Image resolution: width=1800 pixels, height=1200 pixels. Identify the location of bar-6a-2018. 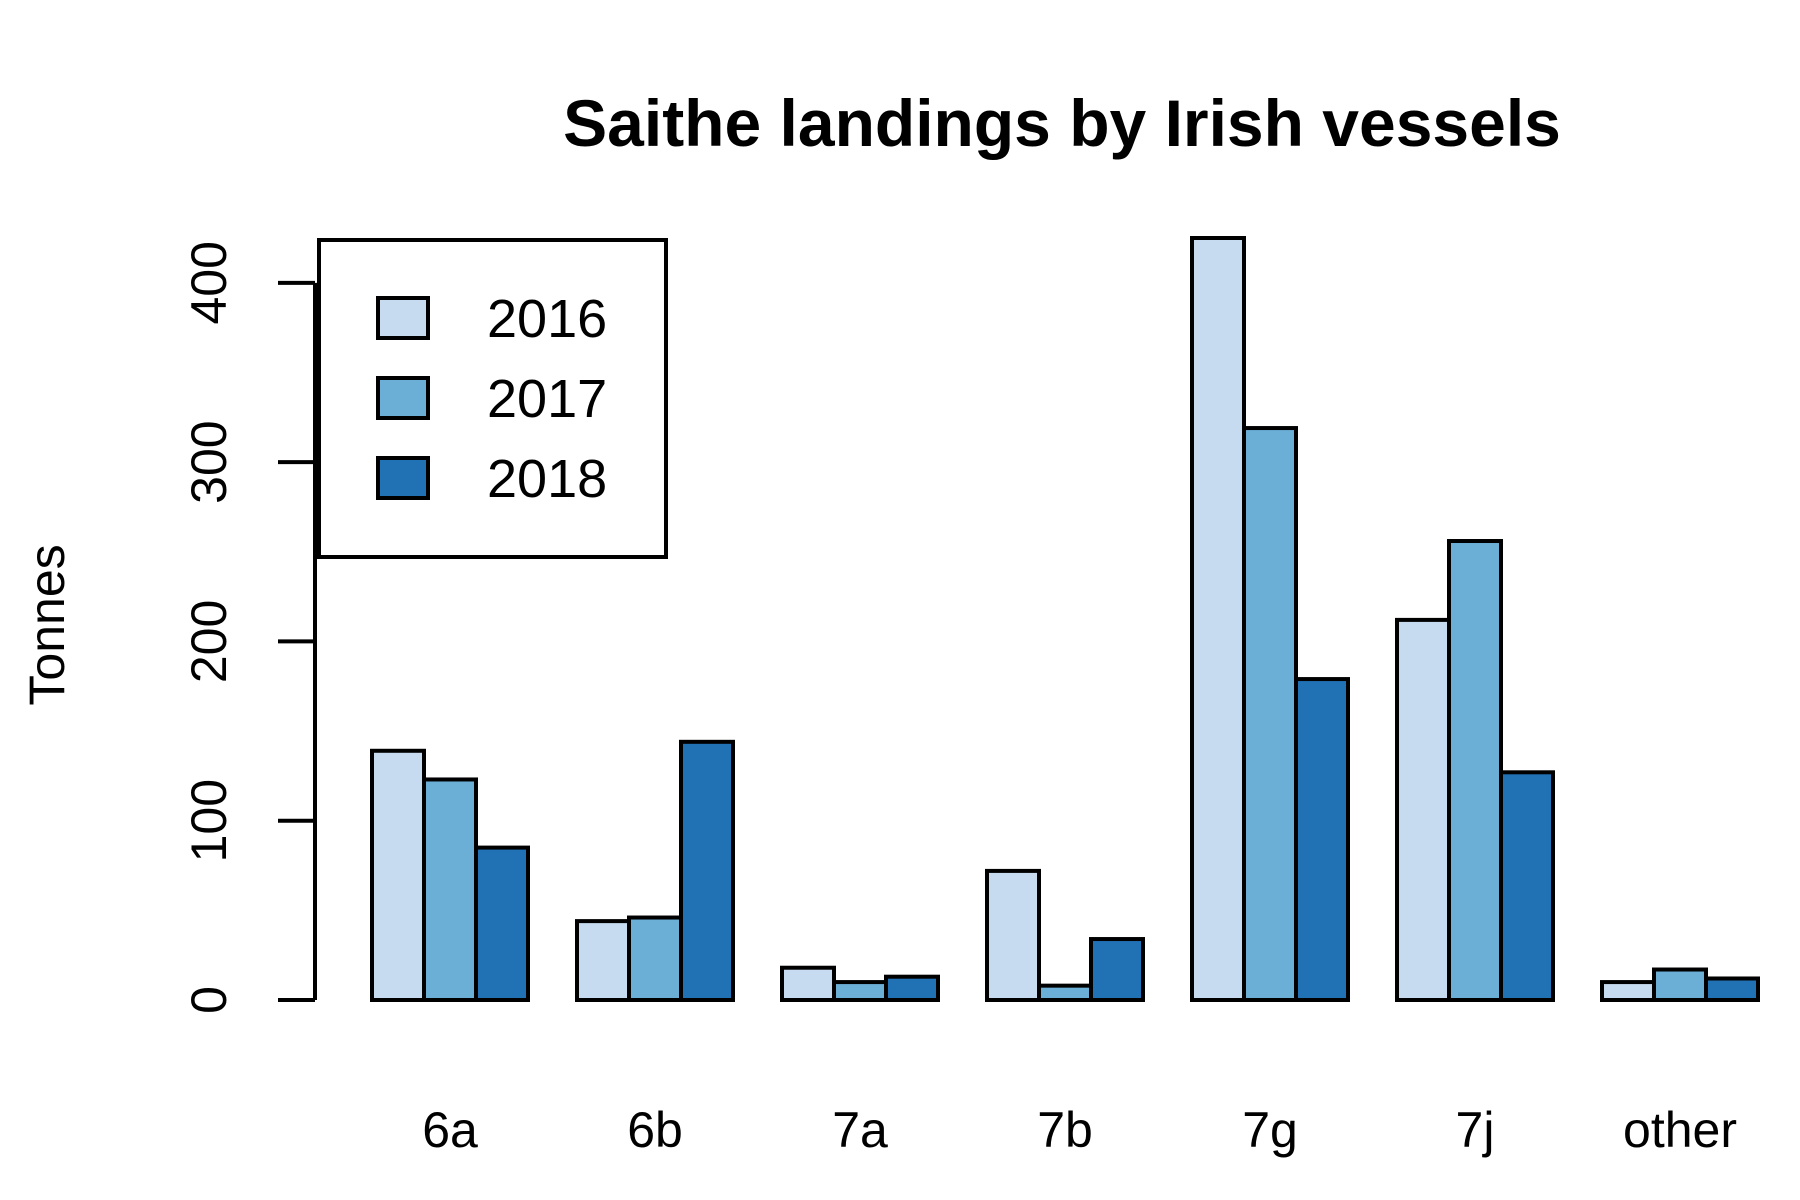
(502, 923).